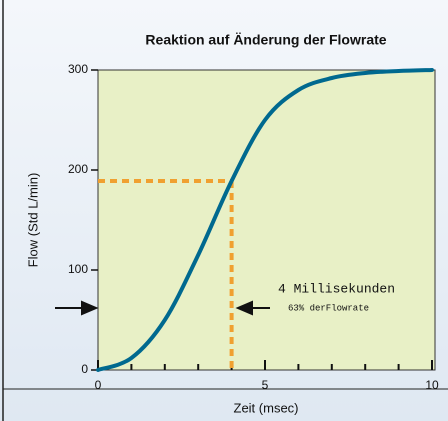 This screenshot has width=448, height=421. I want to click on y-axis-label: Flow (Std L/min), so click(32, 220).